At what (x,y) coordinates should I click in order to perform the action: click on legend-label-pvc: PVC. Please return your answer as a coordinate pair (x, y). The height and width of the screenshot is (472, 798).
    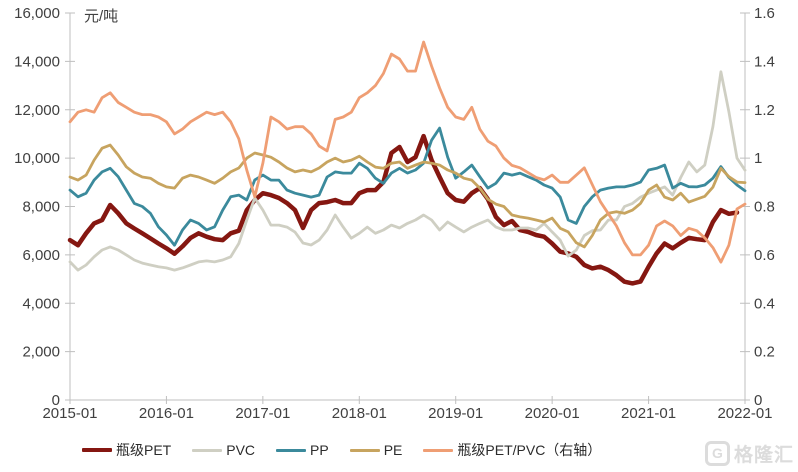
    Looking at the image, I should click on (241, 450).